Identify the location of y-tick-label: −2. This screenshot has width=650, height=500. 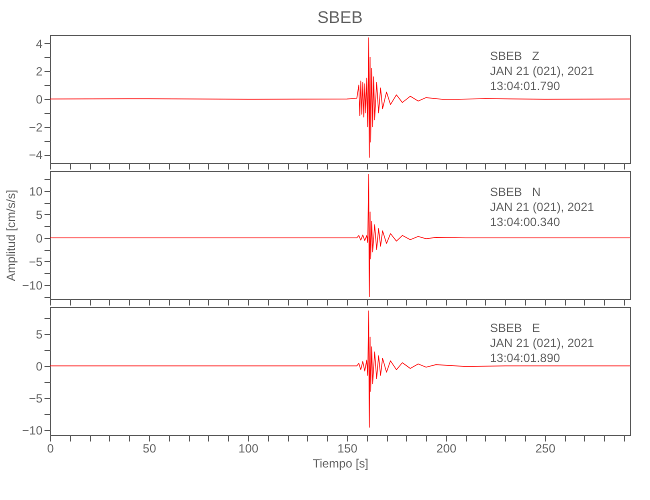
(35, 127).